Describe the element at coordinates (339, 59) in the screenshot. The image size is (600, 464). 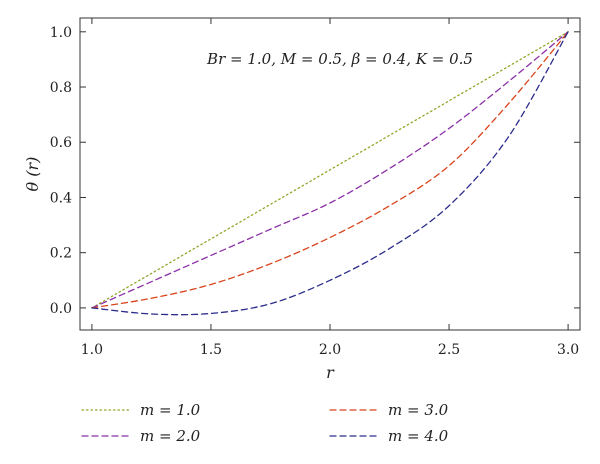
I see `parameter-annotation: Br = 1.0, M = 0.5, β = 0.4, K = 0.5` at that location.